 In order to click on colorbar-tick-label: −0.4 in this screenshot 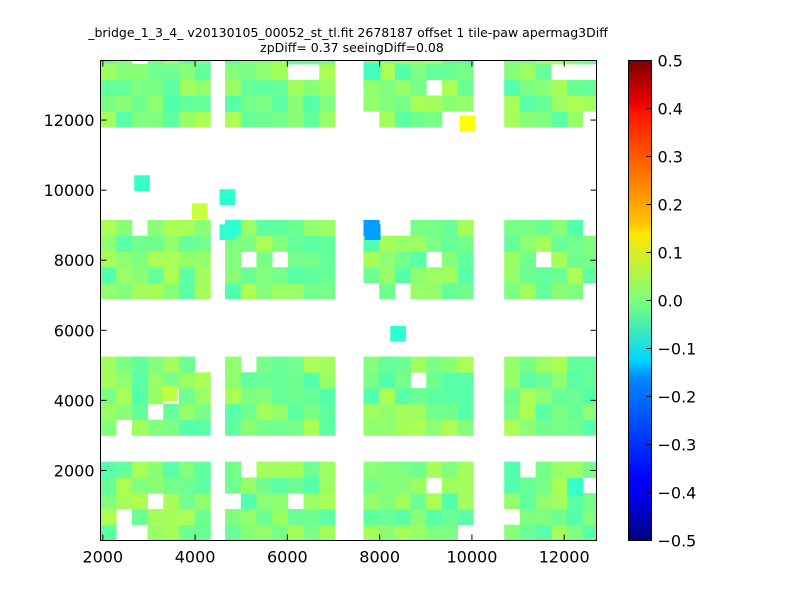, I will do `click(677, 493)`.